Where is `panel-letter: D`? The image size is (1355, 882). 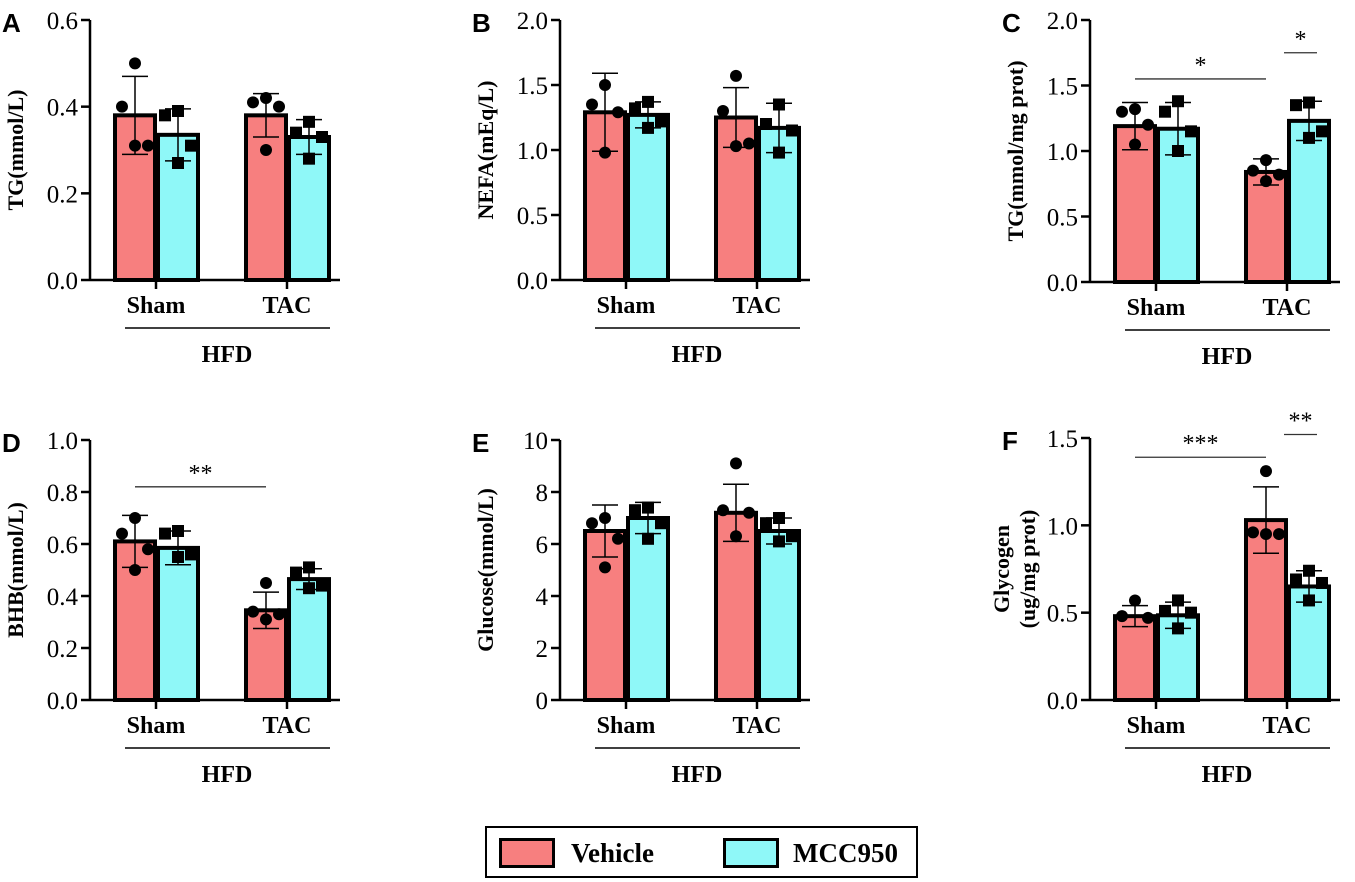
panel-letter: D is located at coordinates (11, 443).